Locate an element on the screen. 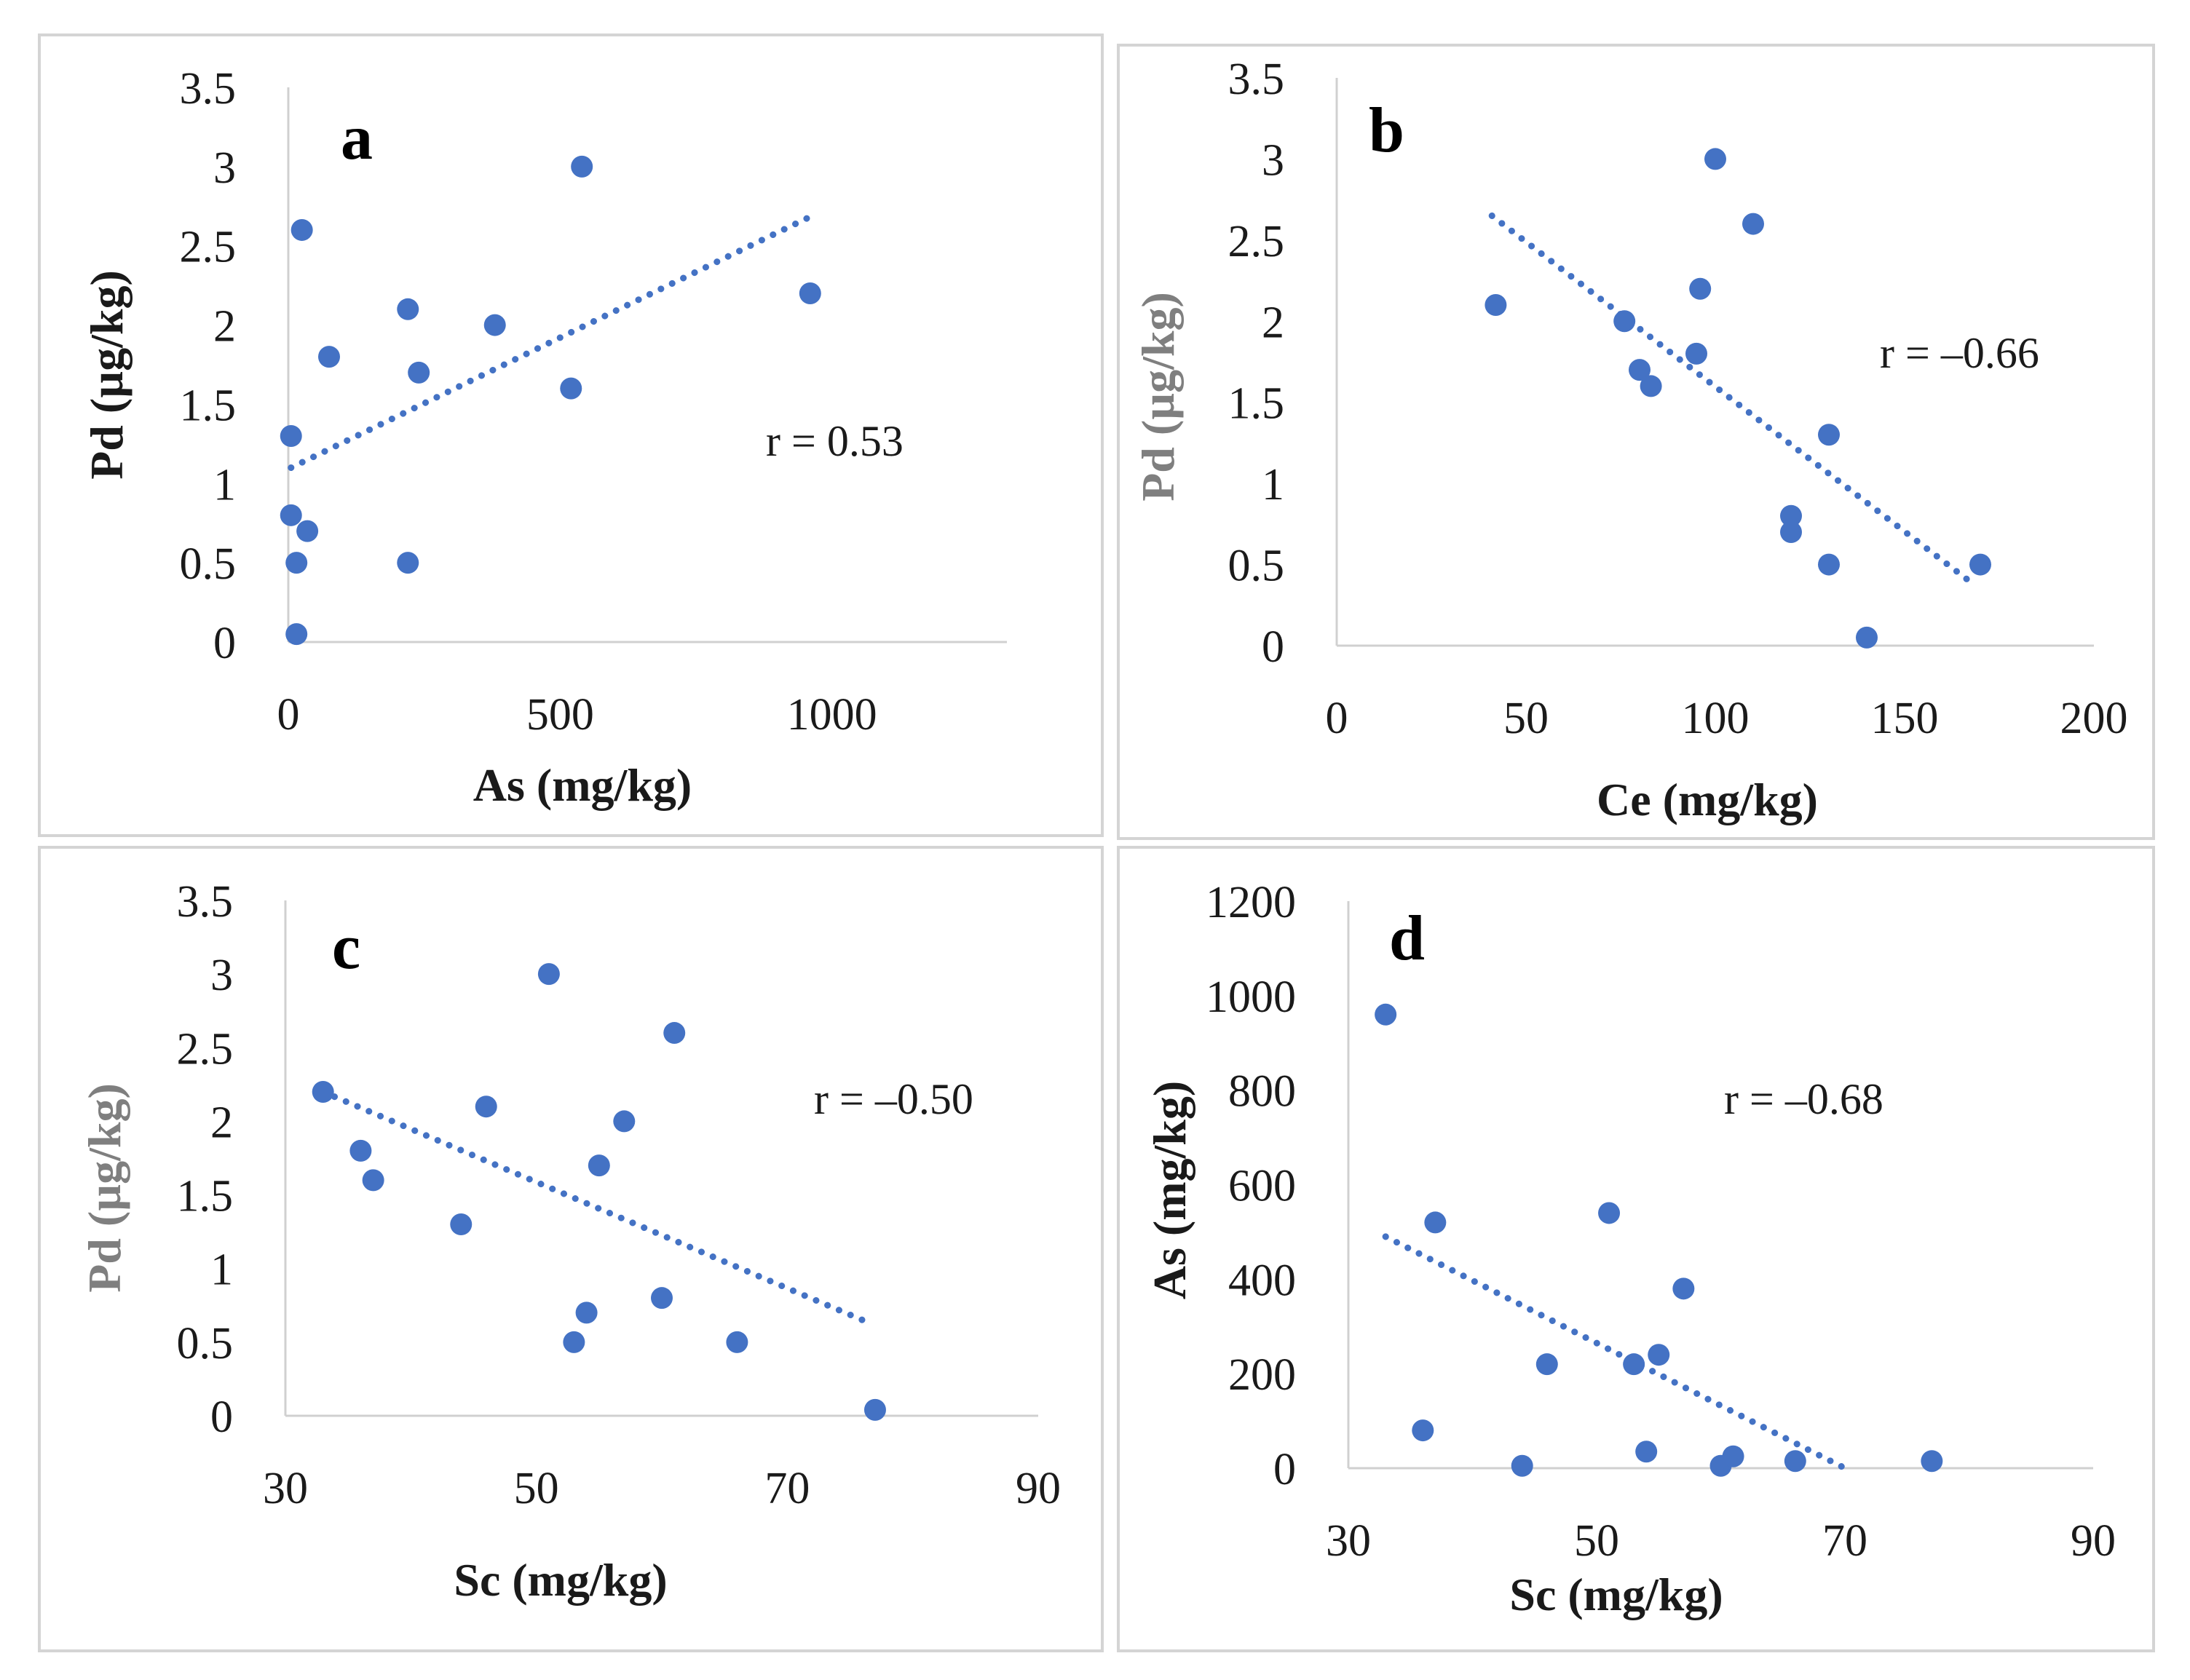  panel-a-letter: a is located at coordinates (357, 138).